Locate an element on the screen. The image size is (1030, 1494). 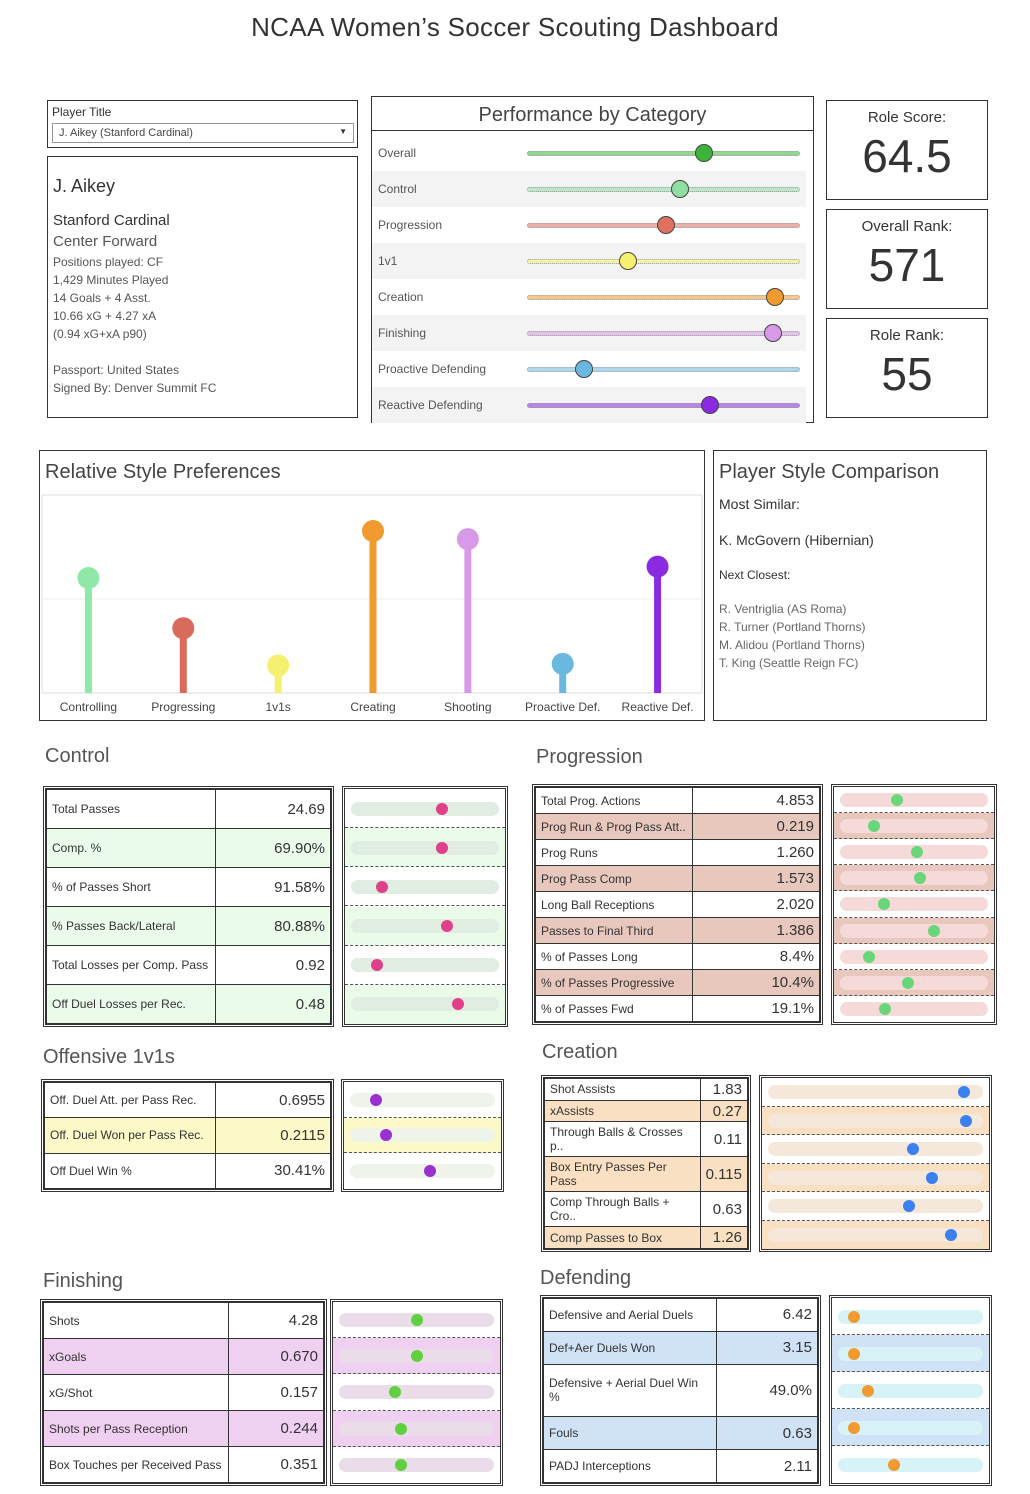
table-row: Long Ball Receptions 2.020 is located at coordinates (677, 904).